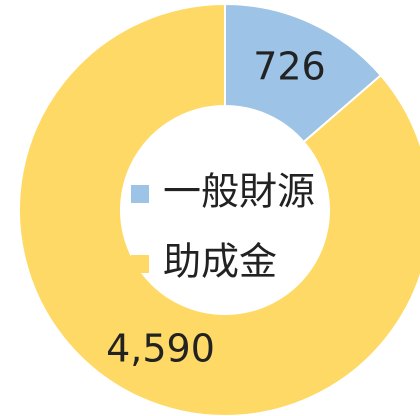 The image size is (420, 416). Describe the element at coordinates (160, 348) in the screenshot. I see `data-label: 4,590` at that location.